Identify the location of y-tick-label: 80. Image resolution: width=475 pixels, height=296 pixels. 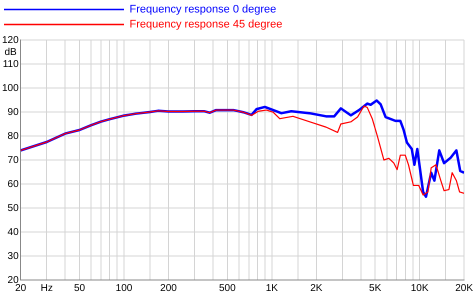
(14, 136).